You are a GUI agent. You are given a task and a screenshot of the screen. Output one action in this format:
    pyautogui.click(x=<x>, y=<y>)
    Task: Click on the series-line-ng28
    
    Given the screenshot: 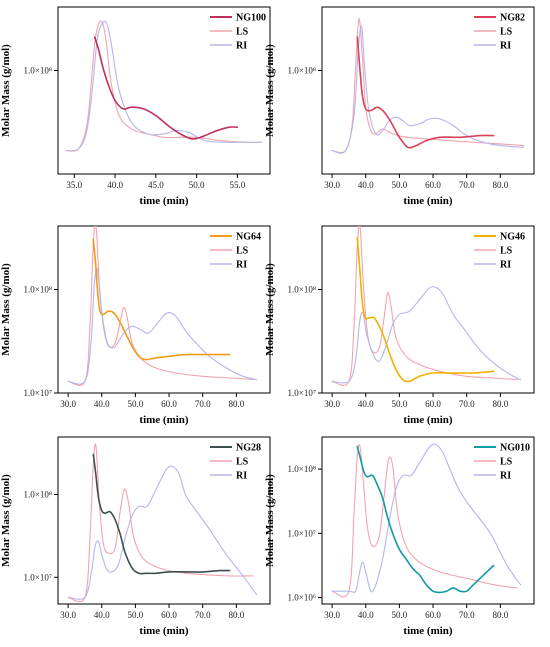 What is the action you would take?
    pyautogui.click(x=161, y=514)
    